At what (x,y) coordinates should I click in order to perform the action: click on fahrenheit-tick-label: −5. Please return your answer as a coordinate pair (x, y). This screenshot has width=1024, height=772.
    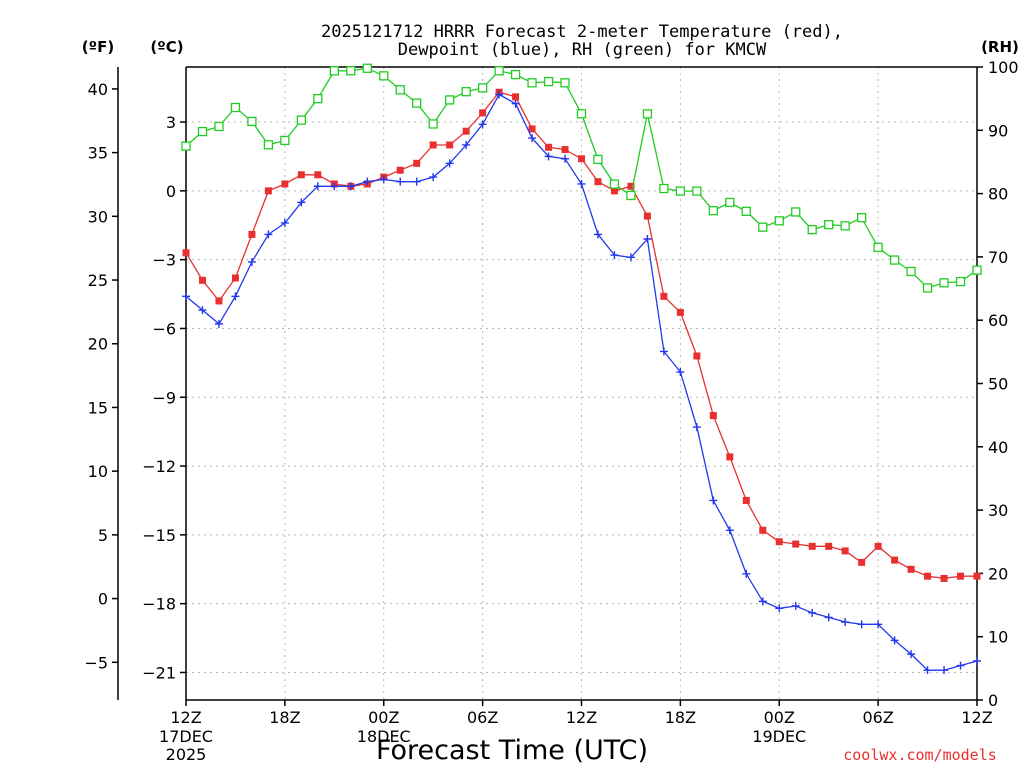
    Looking at the image, I should click on (96, 662).